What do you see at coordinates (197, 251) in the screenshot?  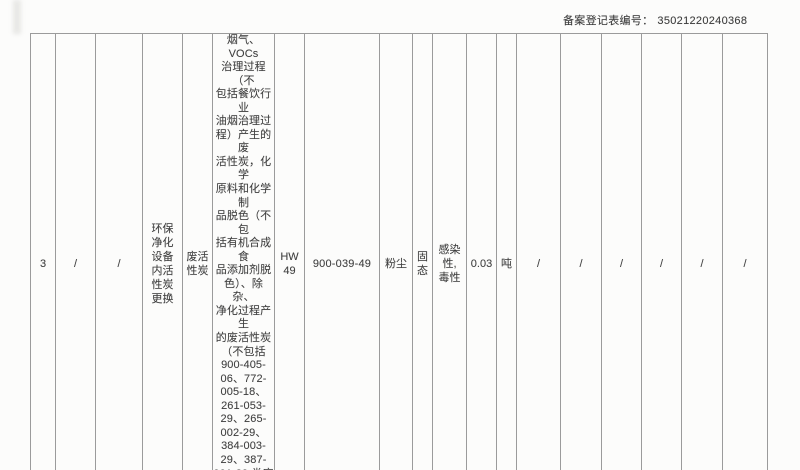 I see `waste-common-name-cell: 废活 性炭` at bounding box center [197, 251].